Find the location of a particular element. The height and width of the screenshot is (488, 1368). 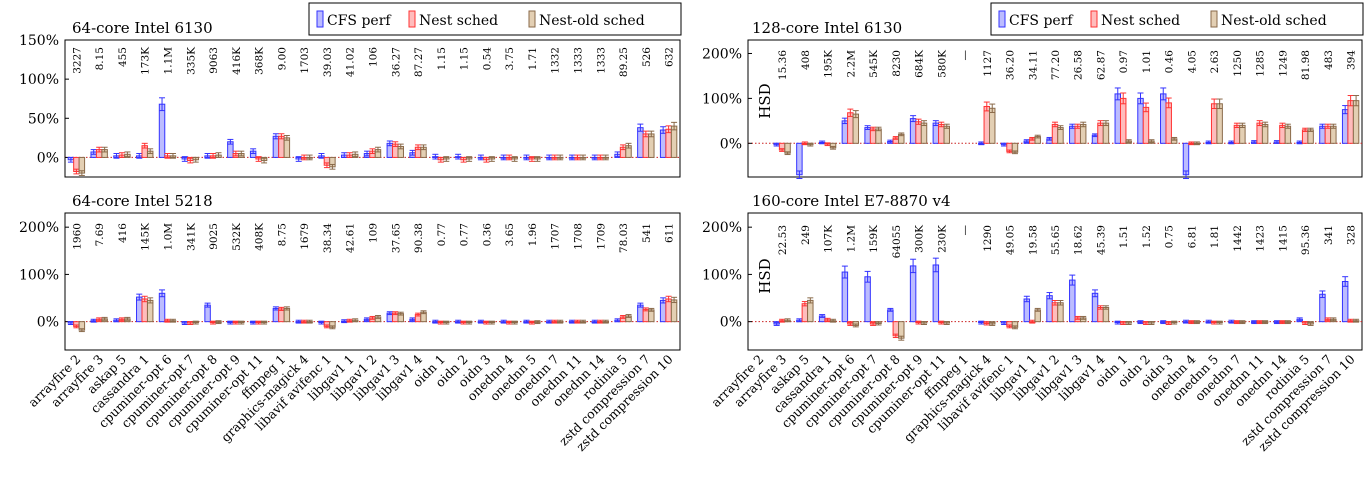

value-label: 3.65 is located at coordinates (510, 234).